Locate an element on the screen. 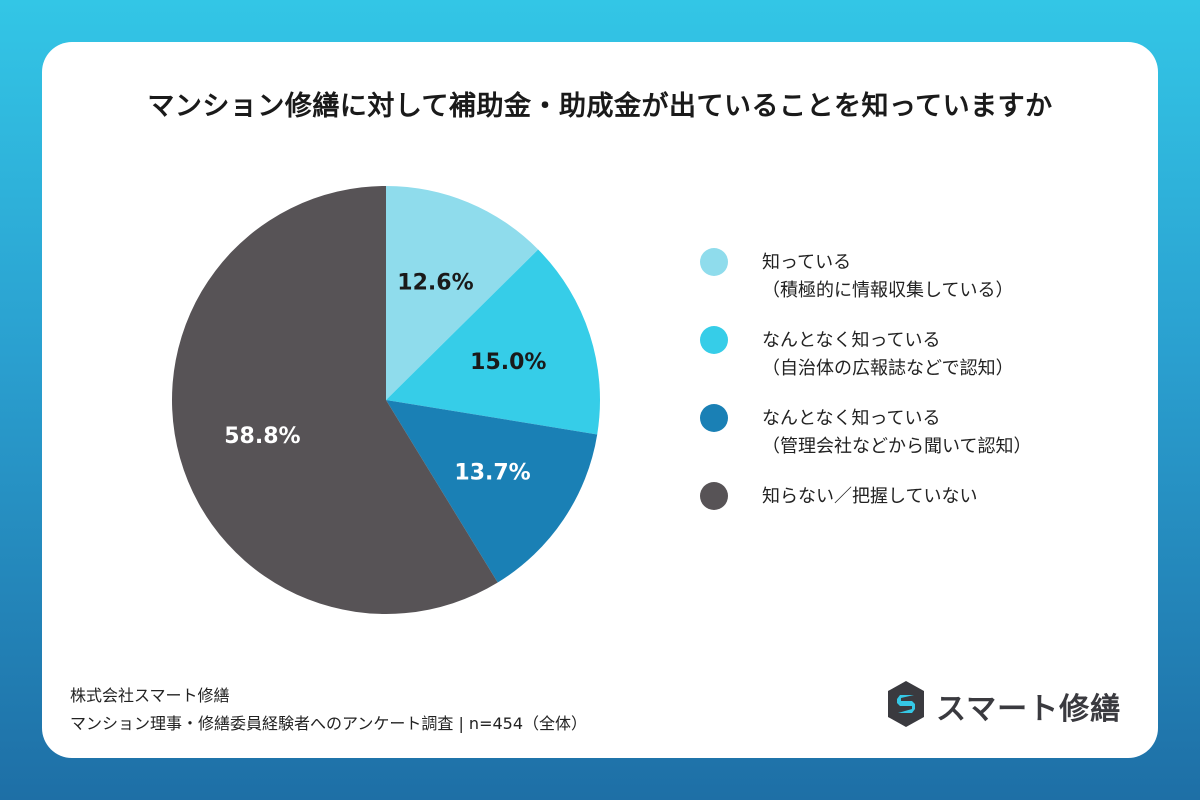 The width and height of the screenshot is (1200, 800). legend-sublabel-1: （積極的に情報収集している） is located at coordinates (888, 290).